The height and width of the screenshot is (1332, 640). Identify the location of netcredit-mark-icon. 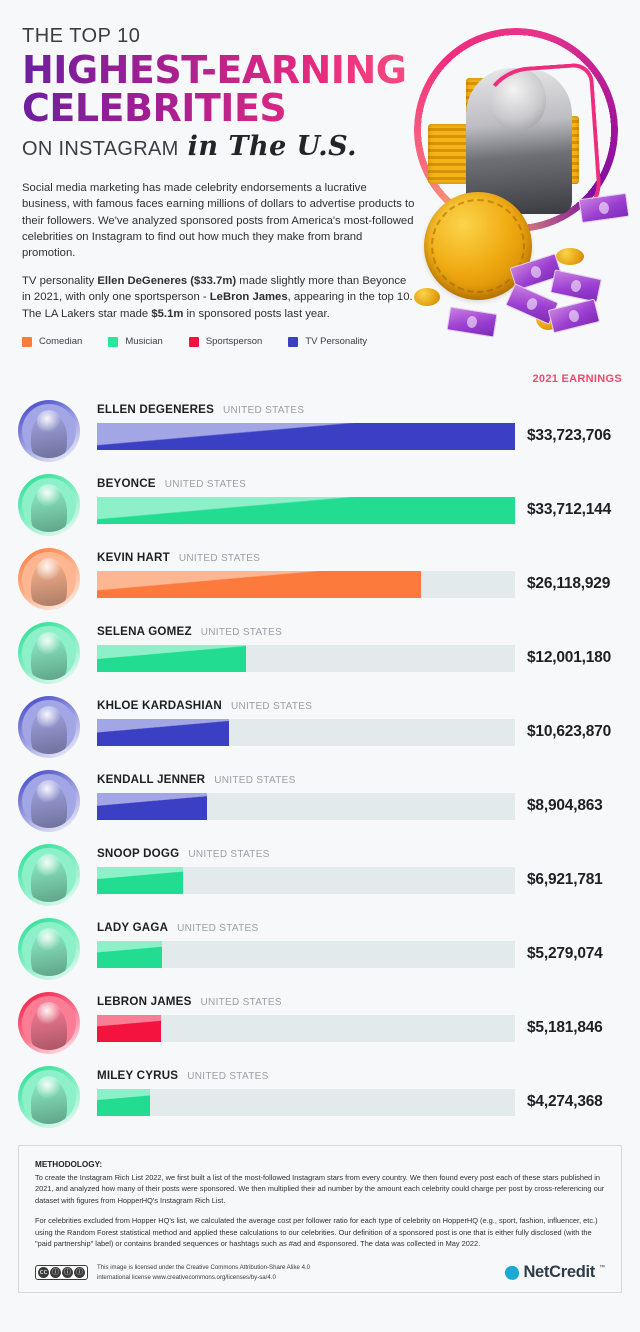
(512, 1272).